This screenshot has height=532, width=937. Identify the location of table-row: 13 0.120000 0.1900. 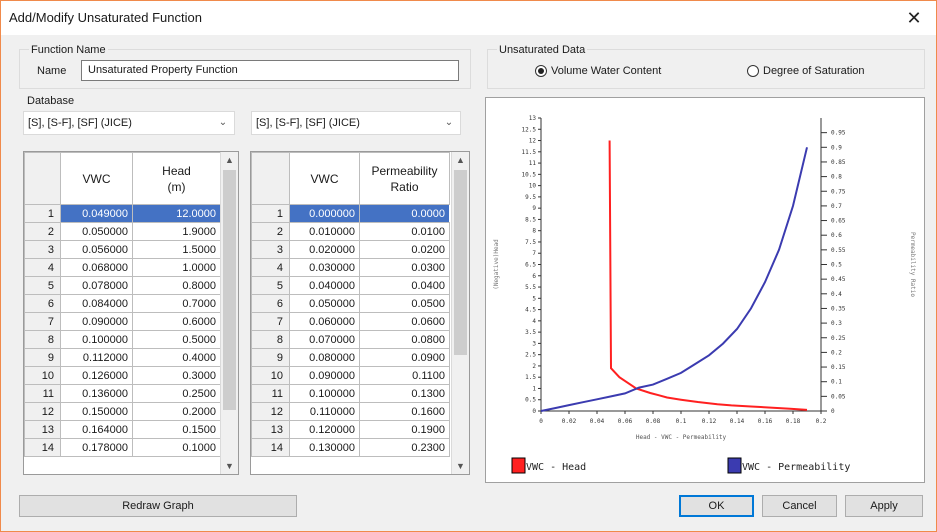
(350, 429).